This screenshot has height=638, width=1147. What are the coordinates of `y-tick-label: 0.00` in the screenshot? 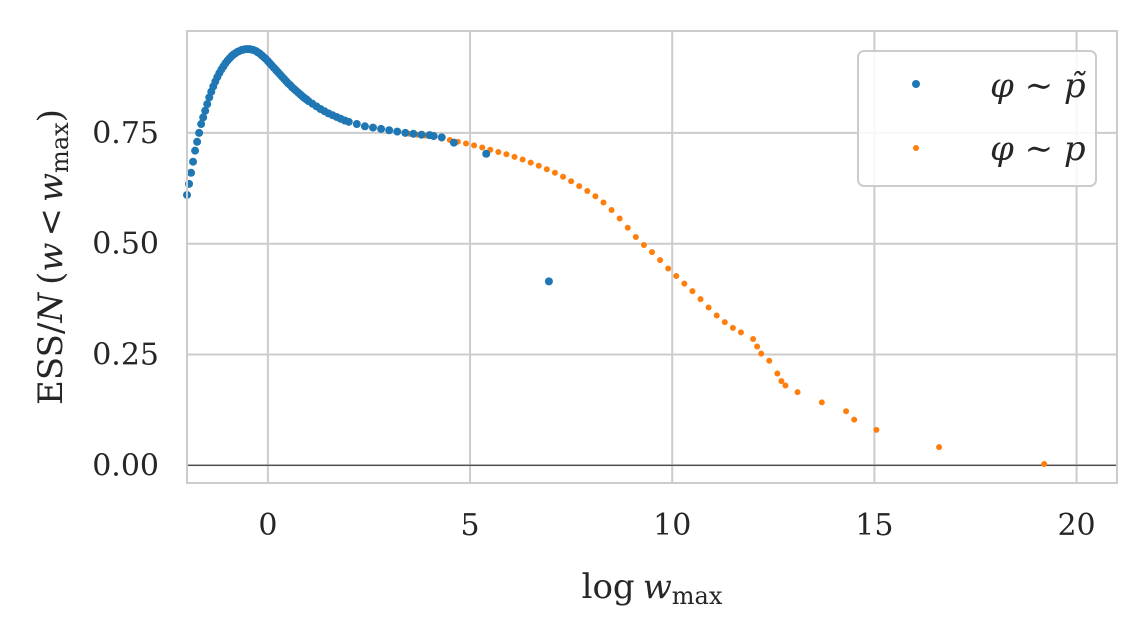 It's located at (125, 465).